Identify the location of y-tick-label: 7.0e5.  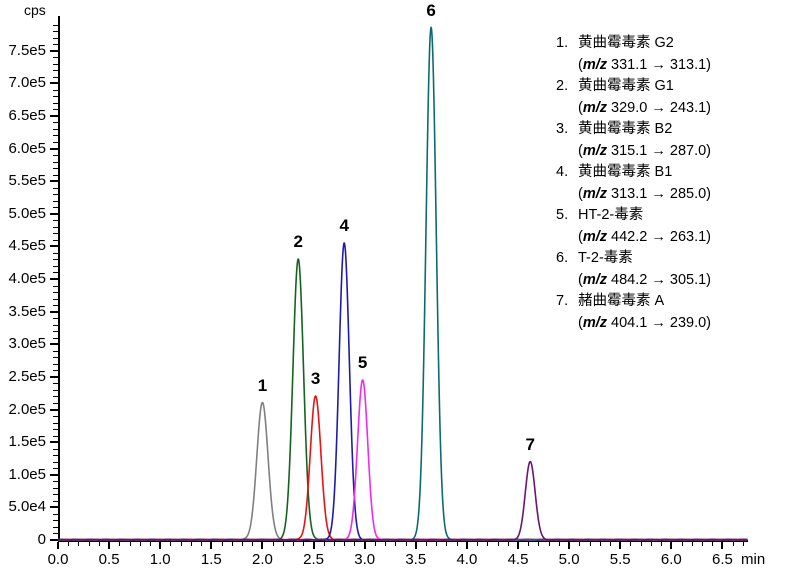
(27, 83).